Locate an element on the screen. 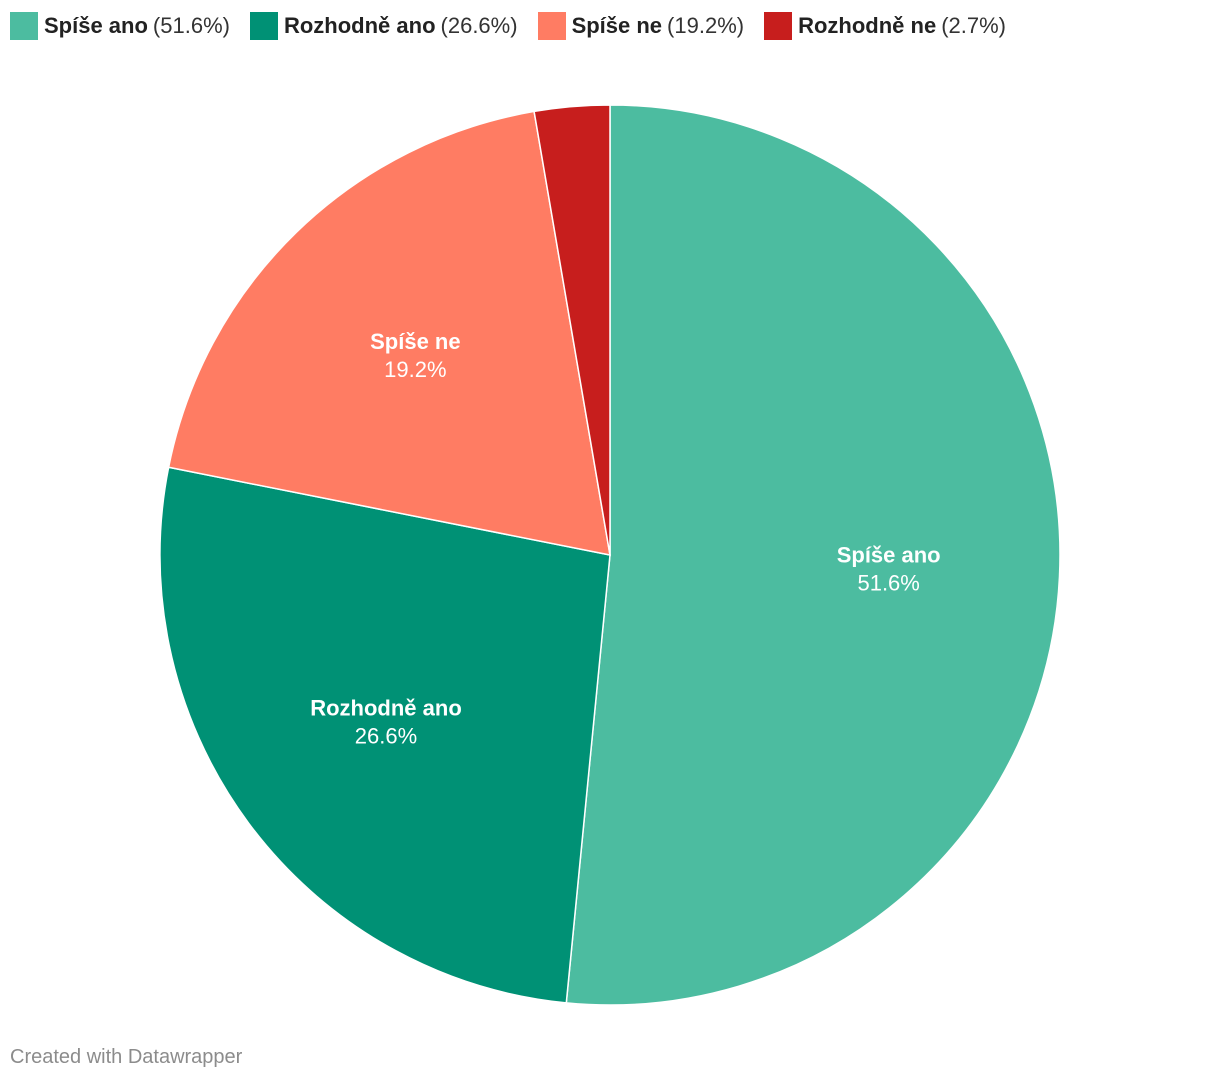 The width and height of the screenshot is (1220, 1082). legend-label: Rozhodně ano is located at coordinates (359, 25).